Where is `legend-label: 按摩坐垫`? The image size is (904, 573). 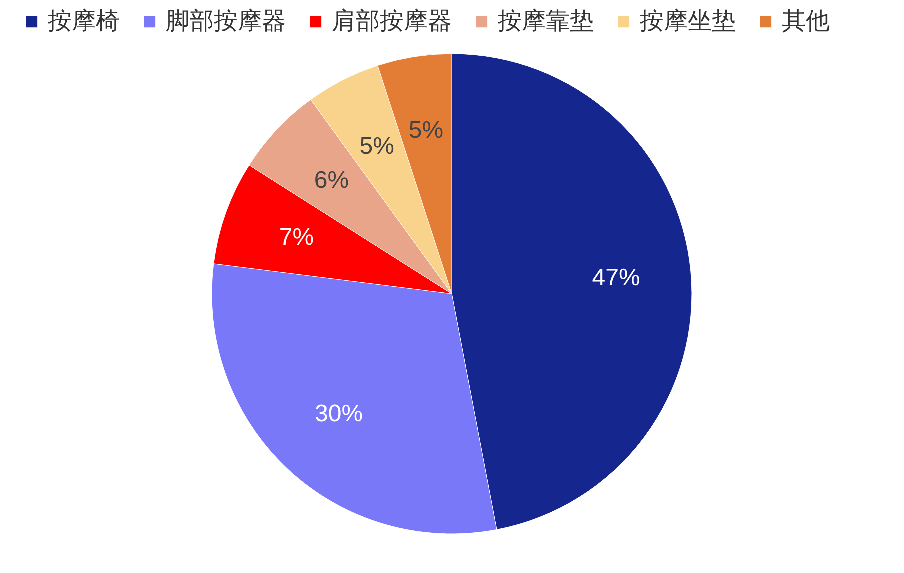
legend-label: 按摩坐垫 is located at coordinates (688, 21).